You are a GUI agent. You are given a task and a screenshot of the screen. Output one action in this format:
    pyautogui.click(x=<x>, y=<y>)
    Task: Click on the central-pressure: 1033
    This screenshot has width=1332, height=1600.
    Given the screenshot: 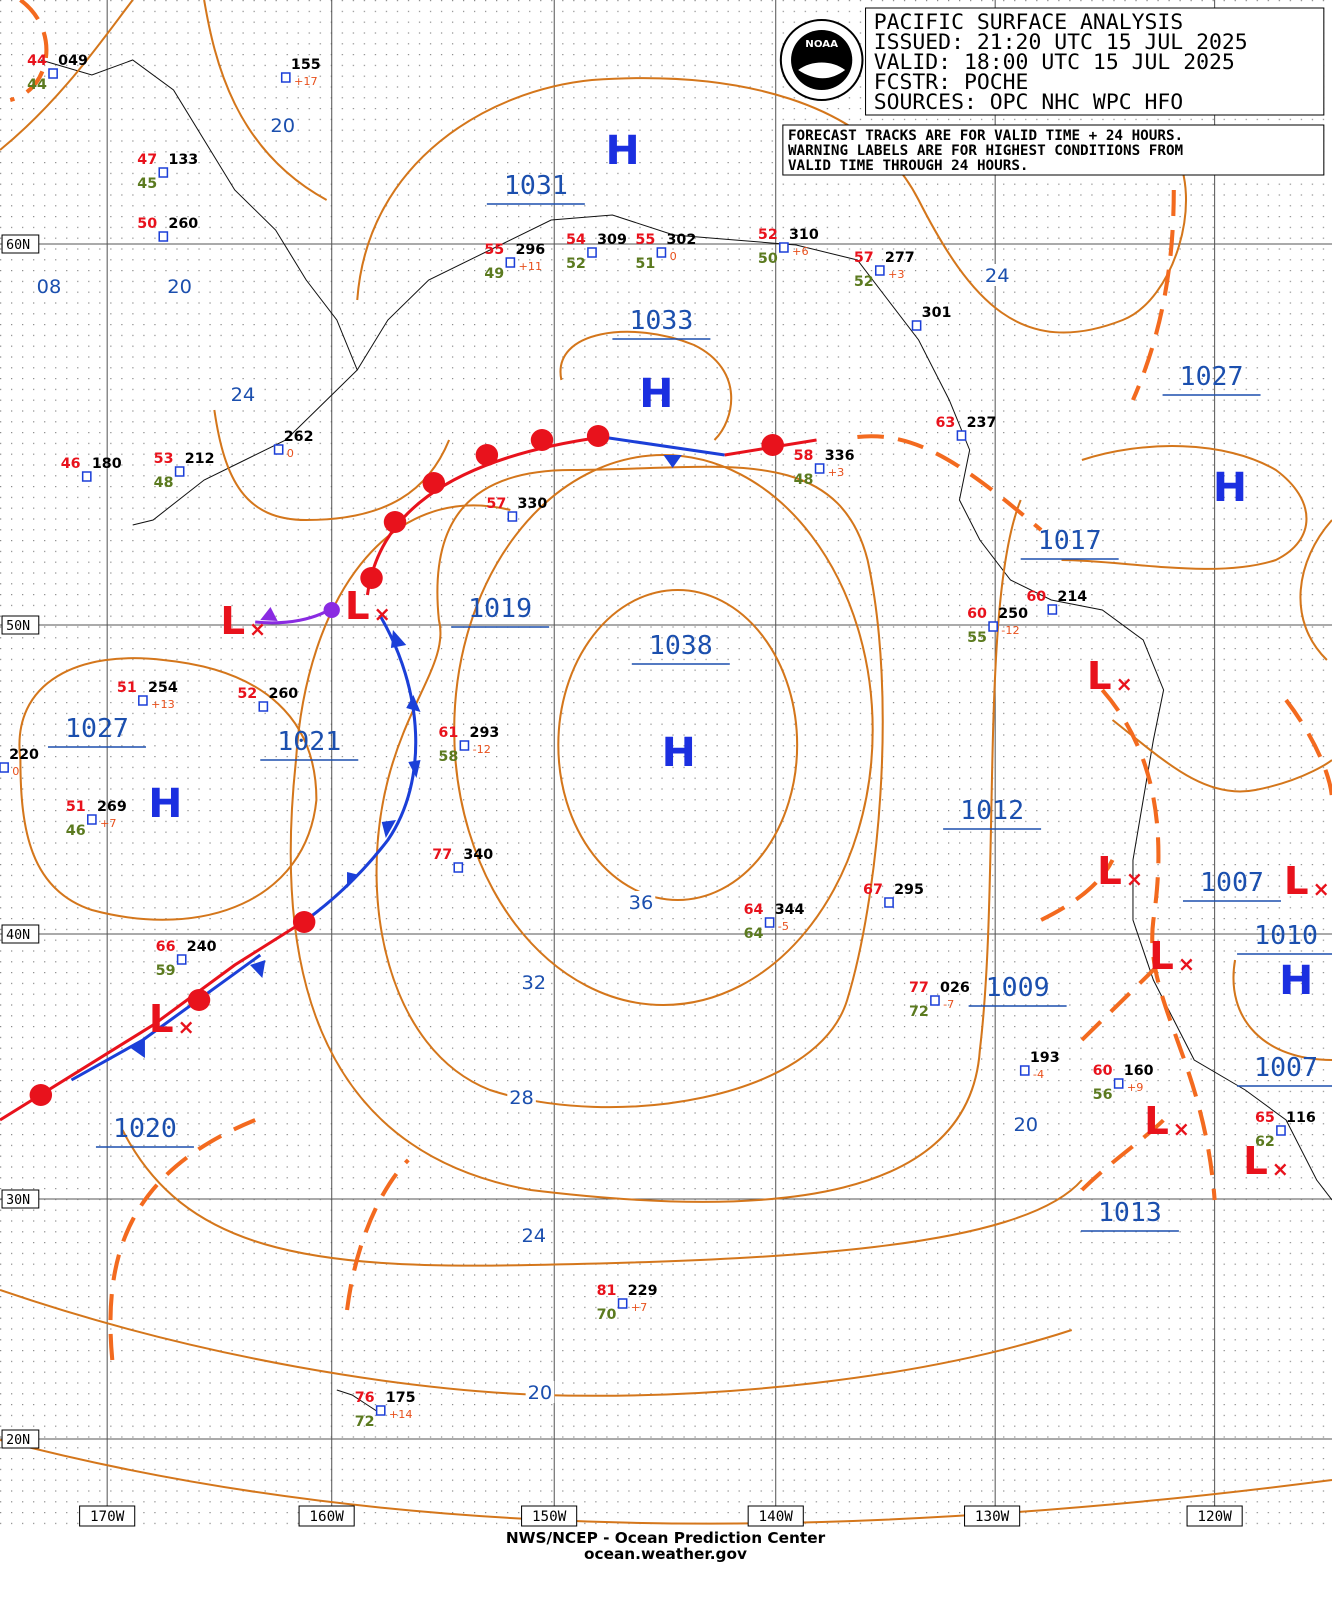 What is the action you would take?
    pyautogui.click(x=661, y=321)
    